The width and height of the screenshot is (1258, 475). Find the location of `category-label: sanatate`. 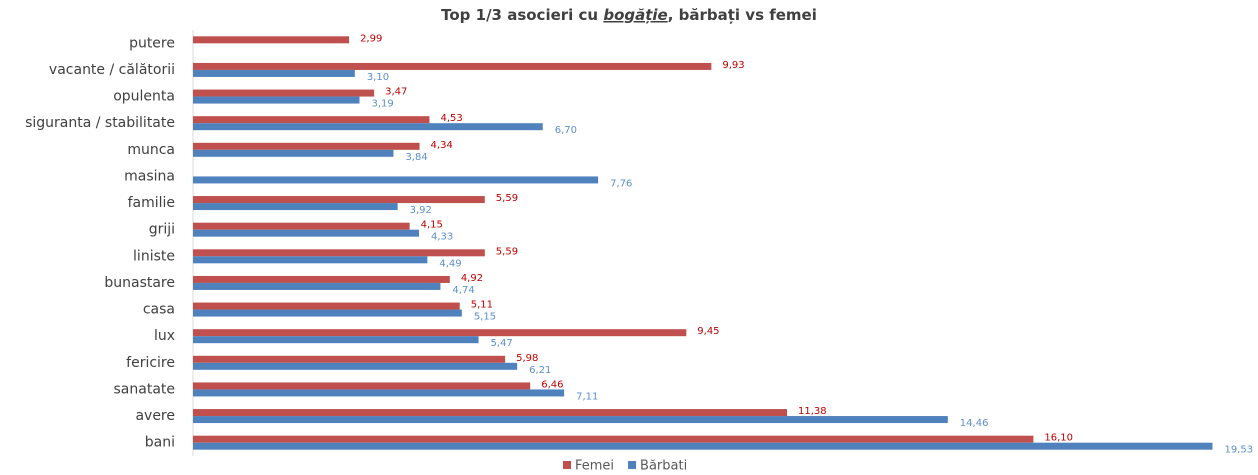

category-label: sanatate is located at coordinates (145, 389).